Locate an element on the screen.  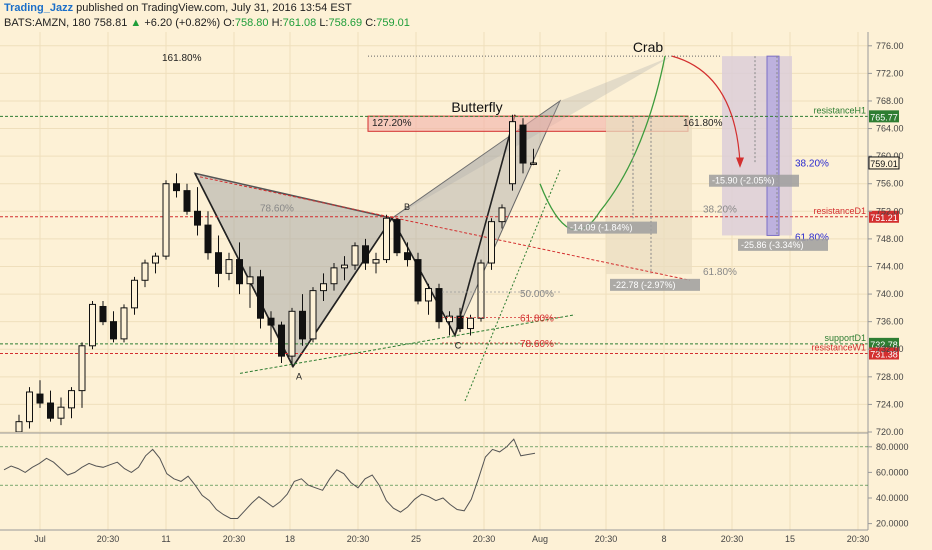
price-tick-label: 768.00 is located at coordinates (890, 101).